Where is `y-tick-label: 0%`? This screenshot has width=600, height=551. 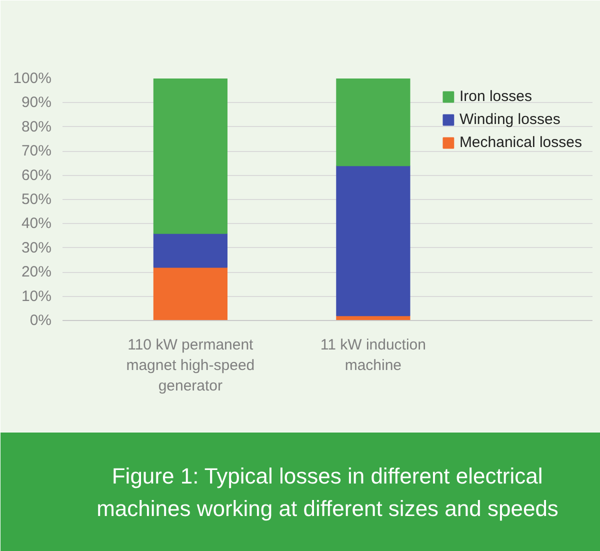 y-tick-label: 0% is located at coordinates (41, 320).